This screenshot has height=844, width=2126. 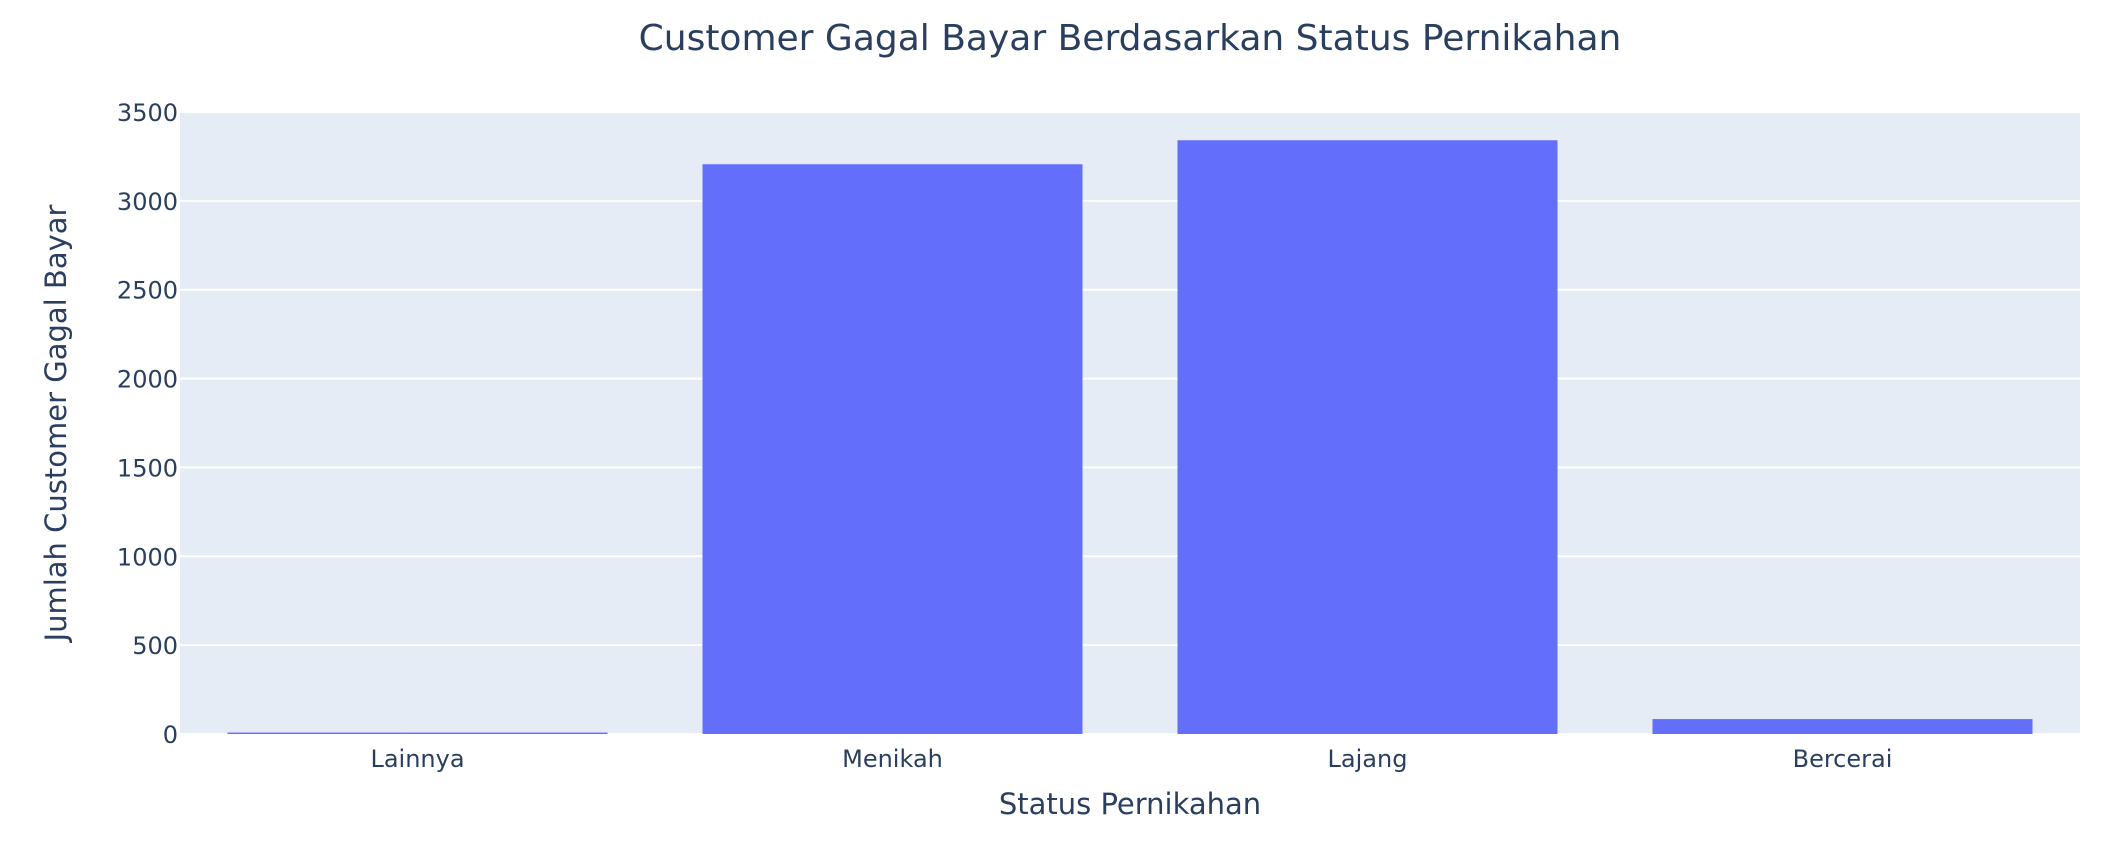 What do you see at coordinates (1130, 804) in the screenshot?
I see `x-axis-title: Status Pernikahan` at bounding box center [1130, 804].